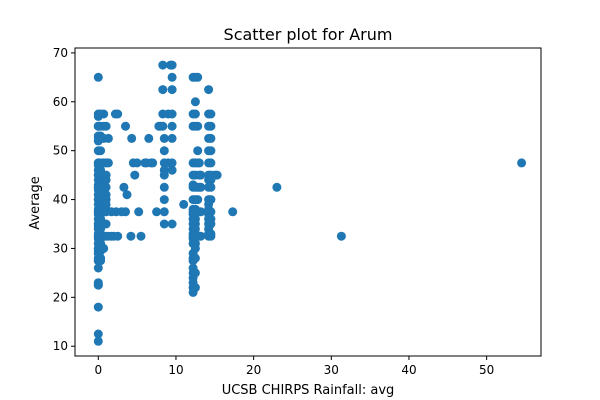 This screenshot has height=400, width=600. I want to click on y-axis-label: Average, so click(35, 202).